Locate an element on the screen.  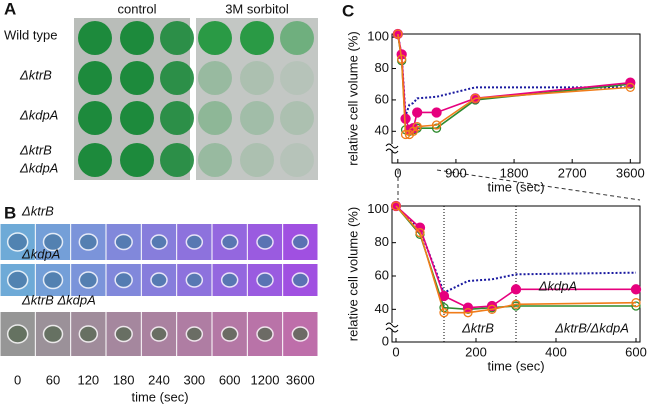
time-label: 3600 is located at coordinates (300, 379).